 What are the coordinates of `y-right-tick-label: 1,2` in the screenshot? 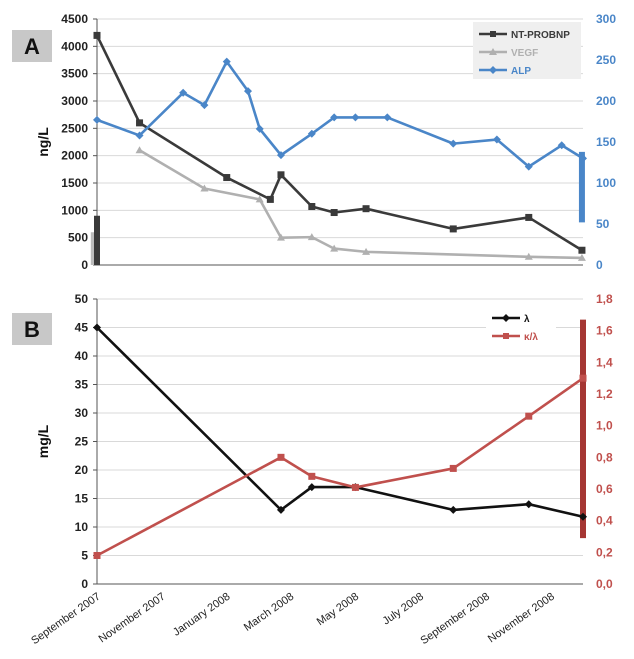 It's located at (604, 394).